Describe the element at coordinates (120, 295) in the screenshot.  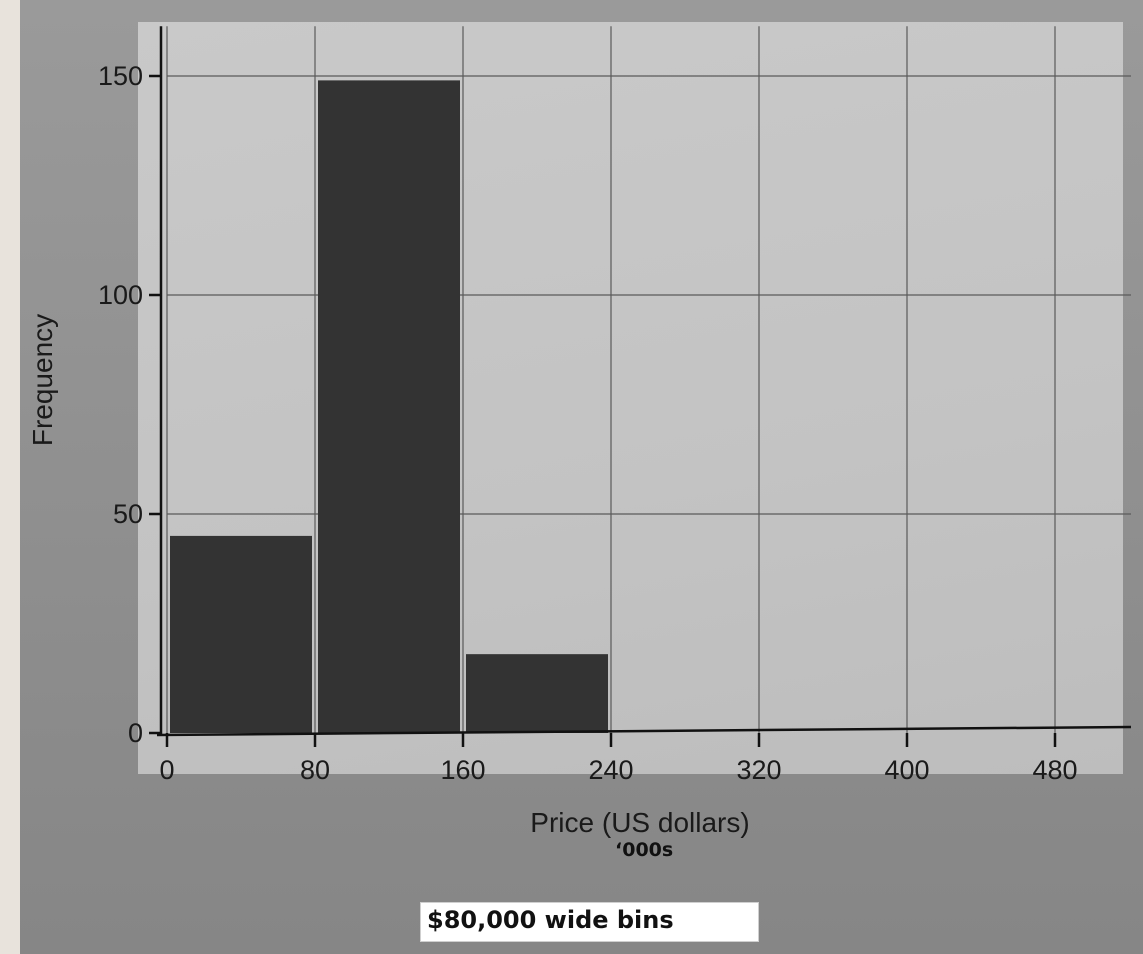
I see `y-tick-label-100: 100` at that location.